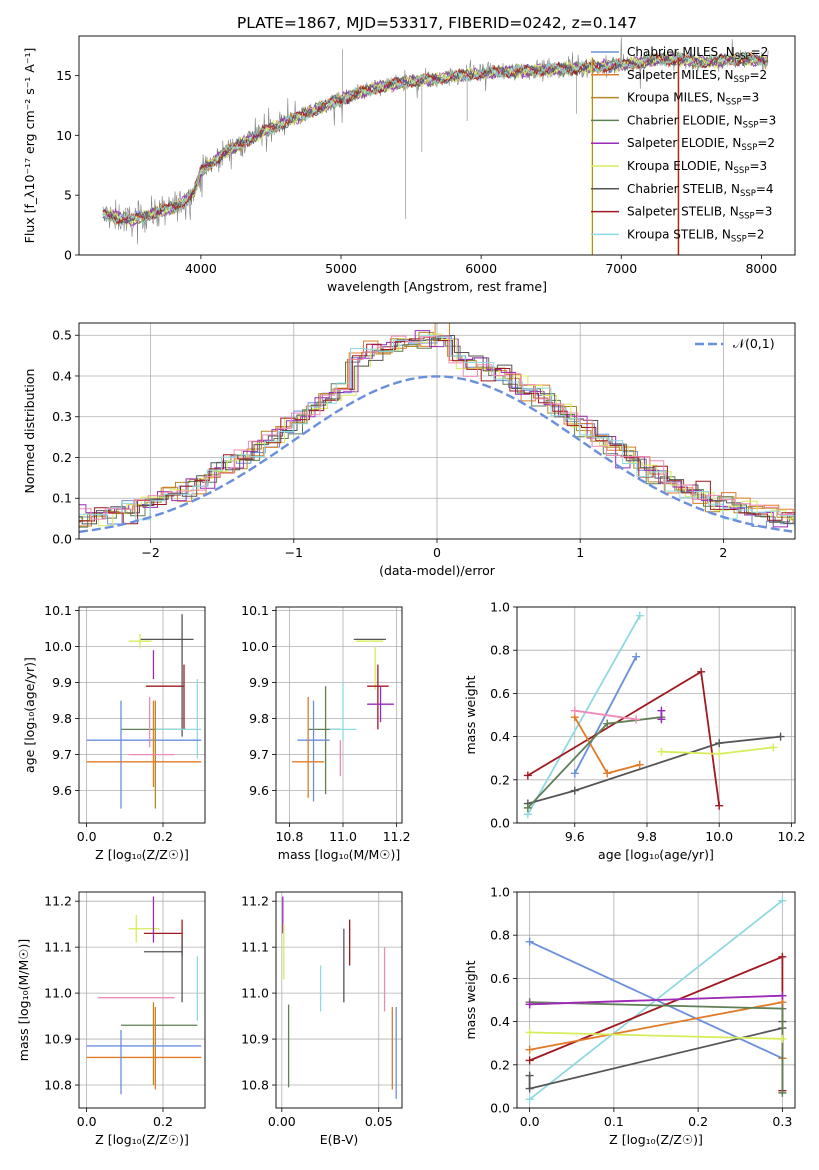  I want to click on legend-label: Chabrier ELODIE, NSSP=3, so click(701, 121).